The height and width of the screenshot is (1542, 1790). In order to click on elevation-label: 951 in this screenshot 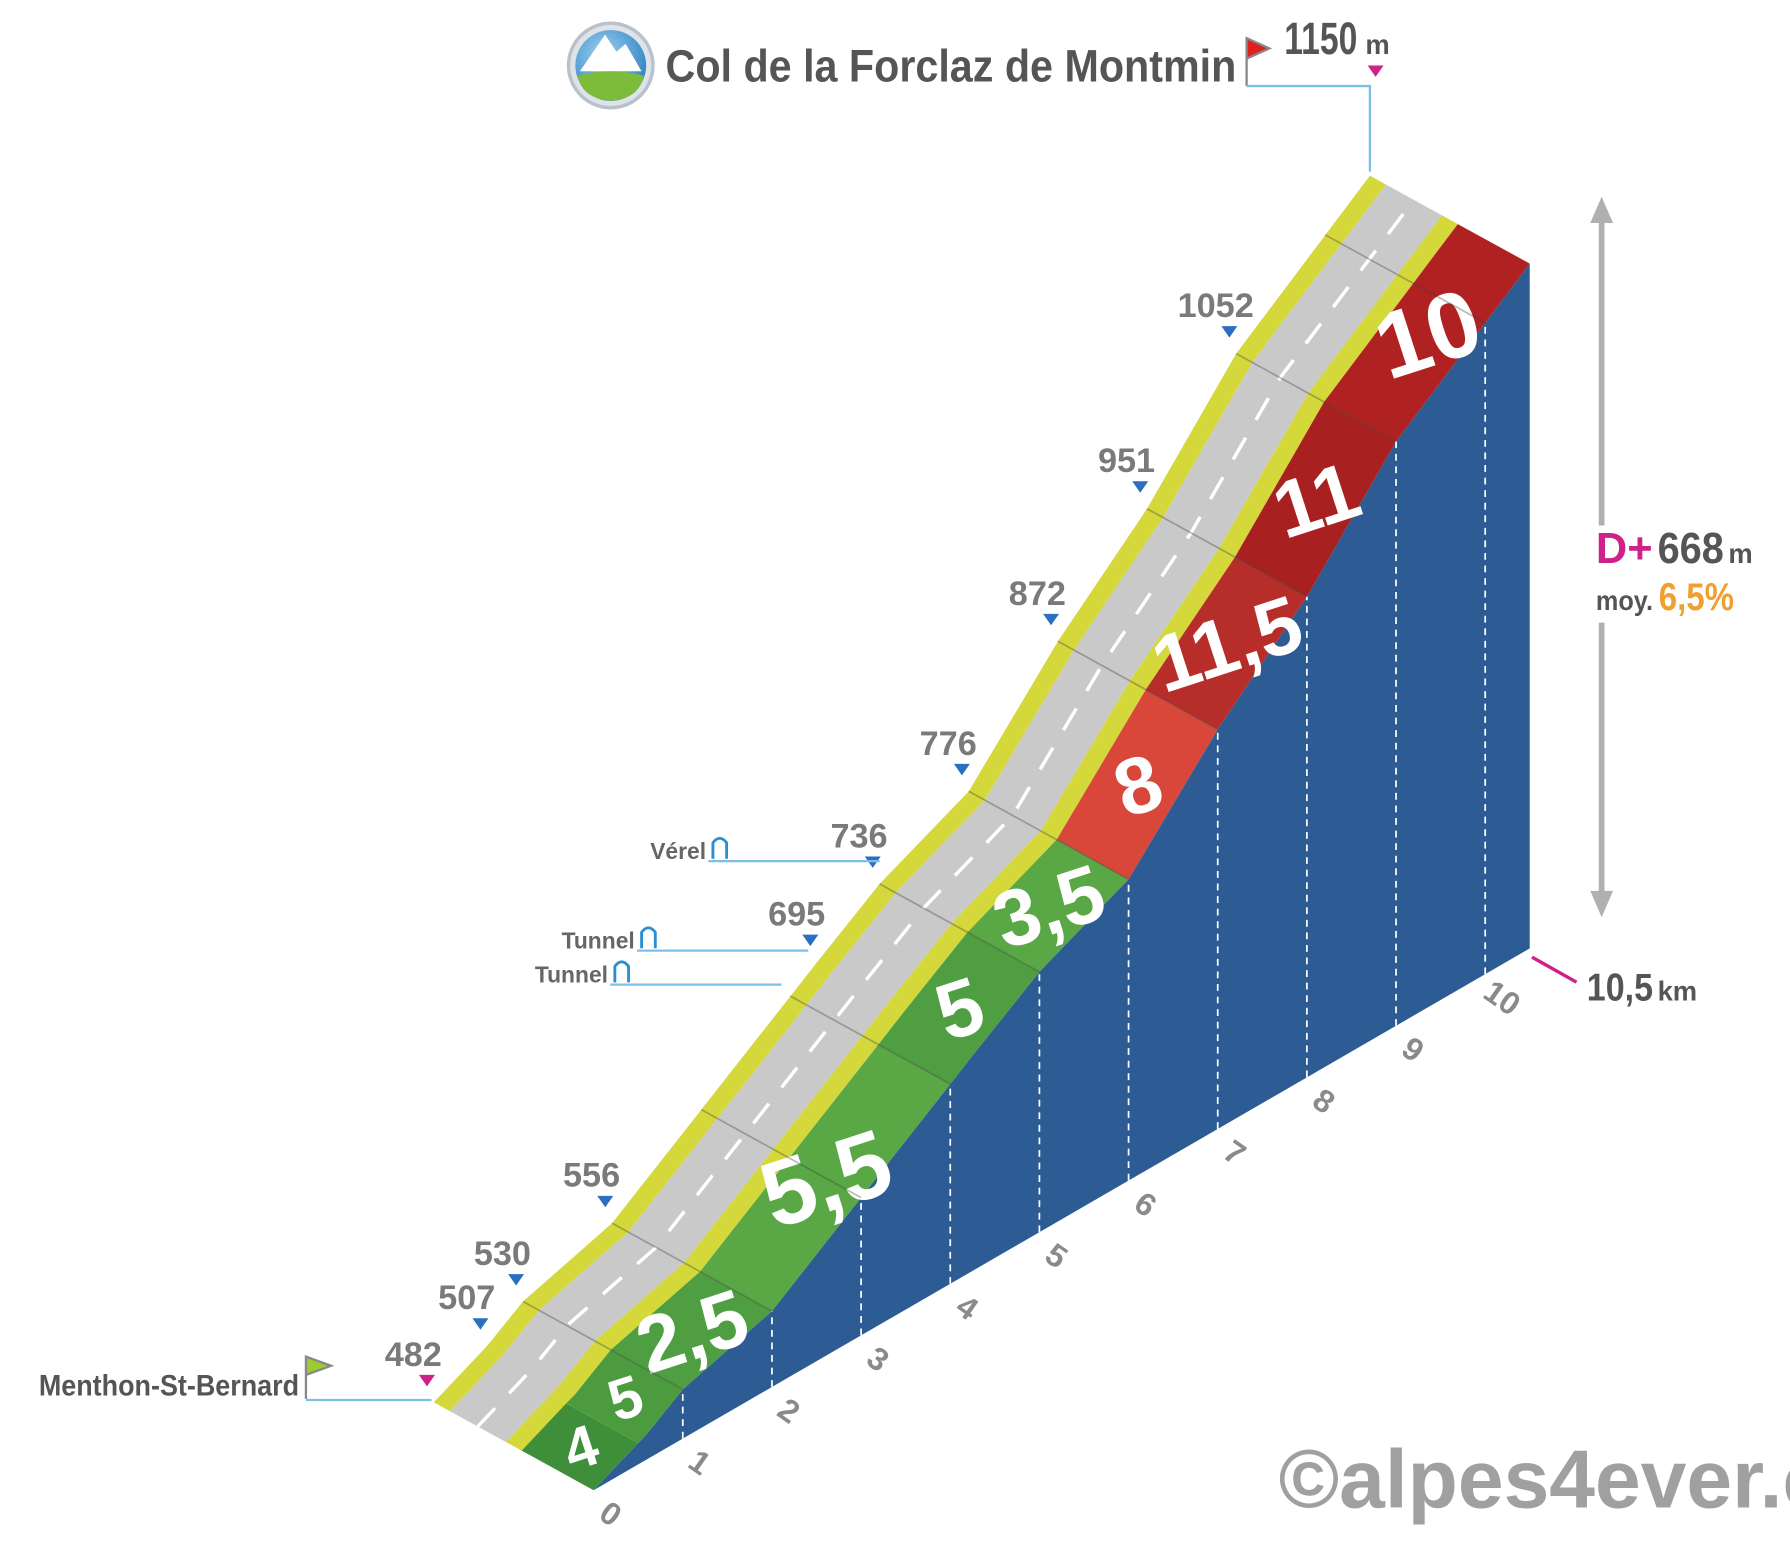, I will do `click(1126, 461)`.